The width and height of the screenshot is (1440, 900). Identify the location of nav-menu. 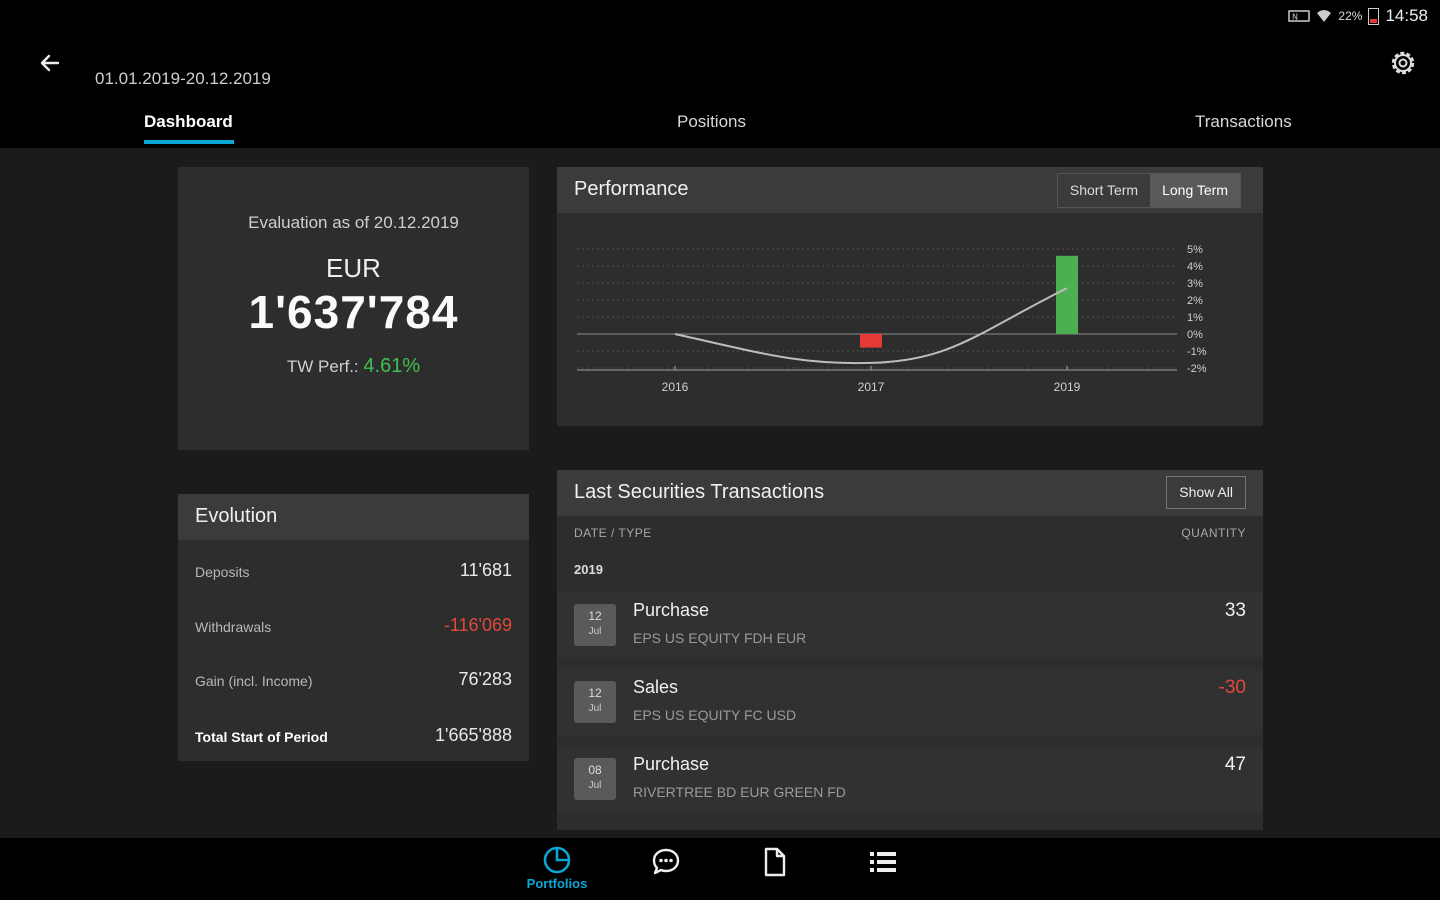
(883, 869).